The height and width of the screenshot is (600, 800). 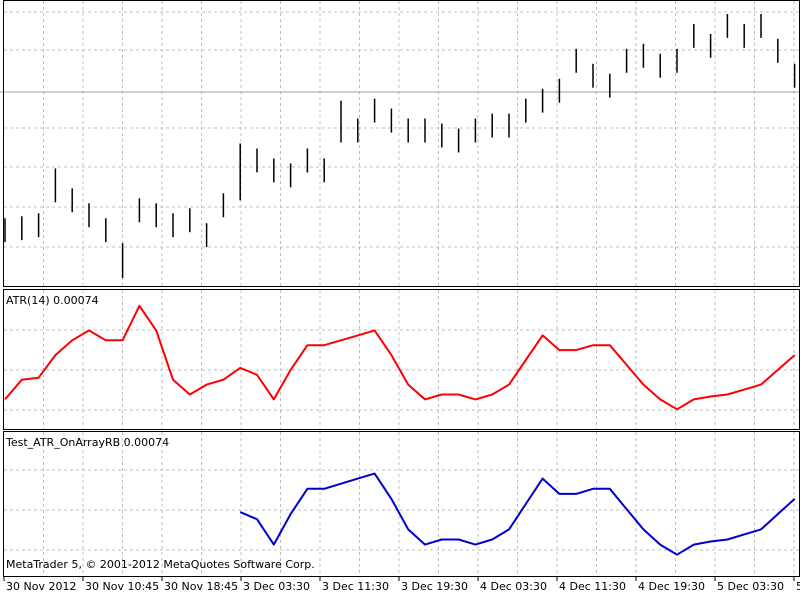 I want to click on x-tick-label: 30 Nov 18:45, so click(x=201, y=586).